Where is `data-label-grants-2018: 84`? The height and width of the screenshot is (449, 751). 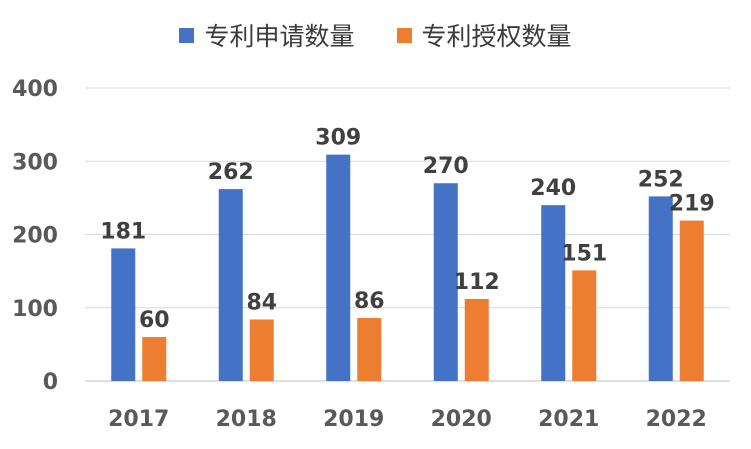 data-label-grants-2018: 84 is located at coordinates (261, 302).